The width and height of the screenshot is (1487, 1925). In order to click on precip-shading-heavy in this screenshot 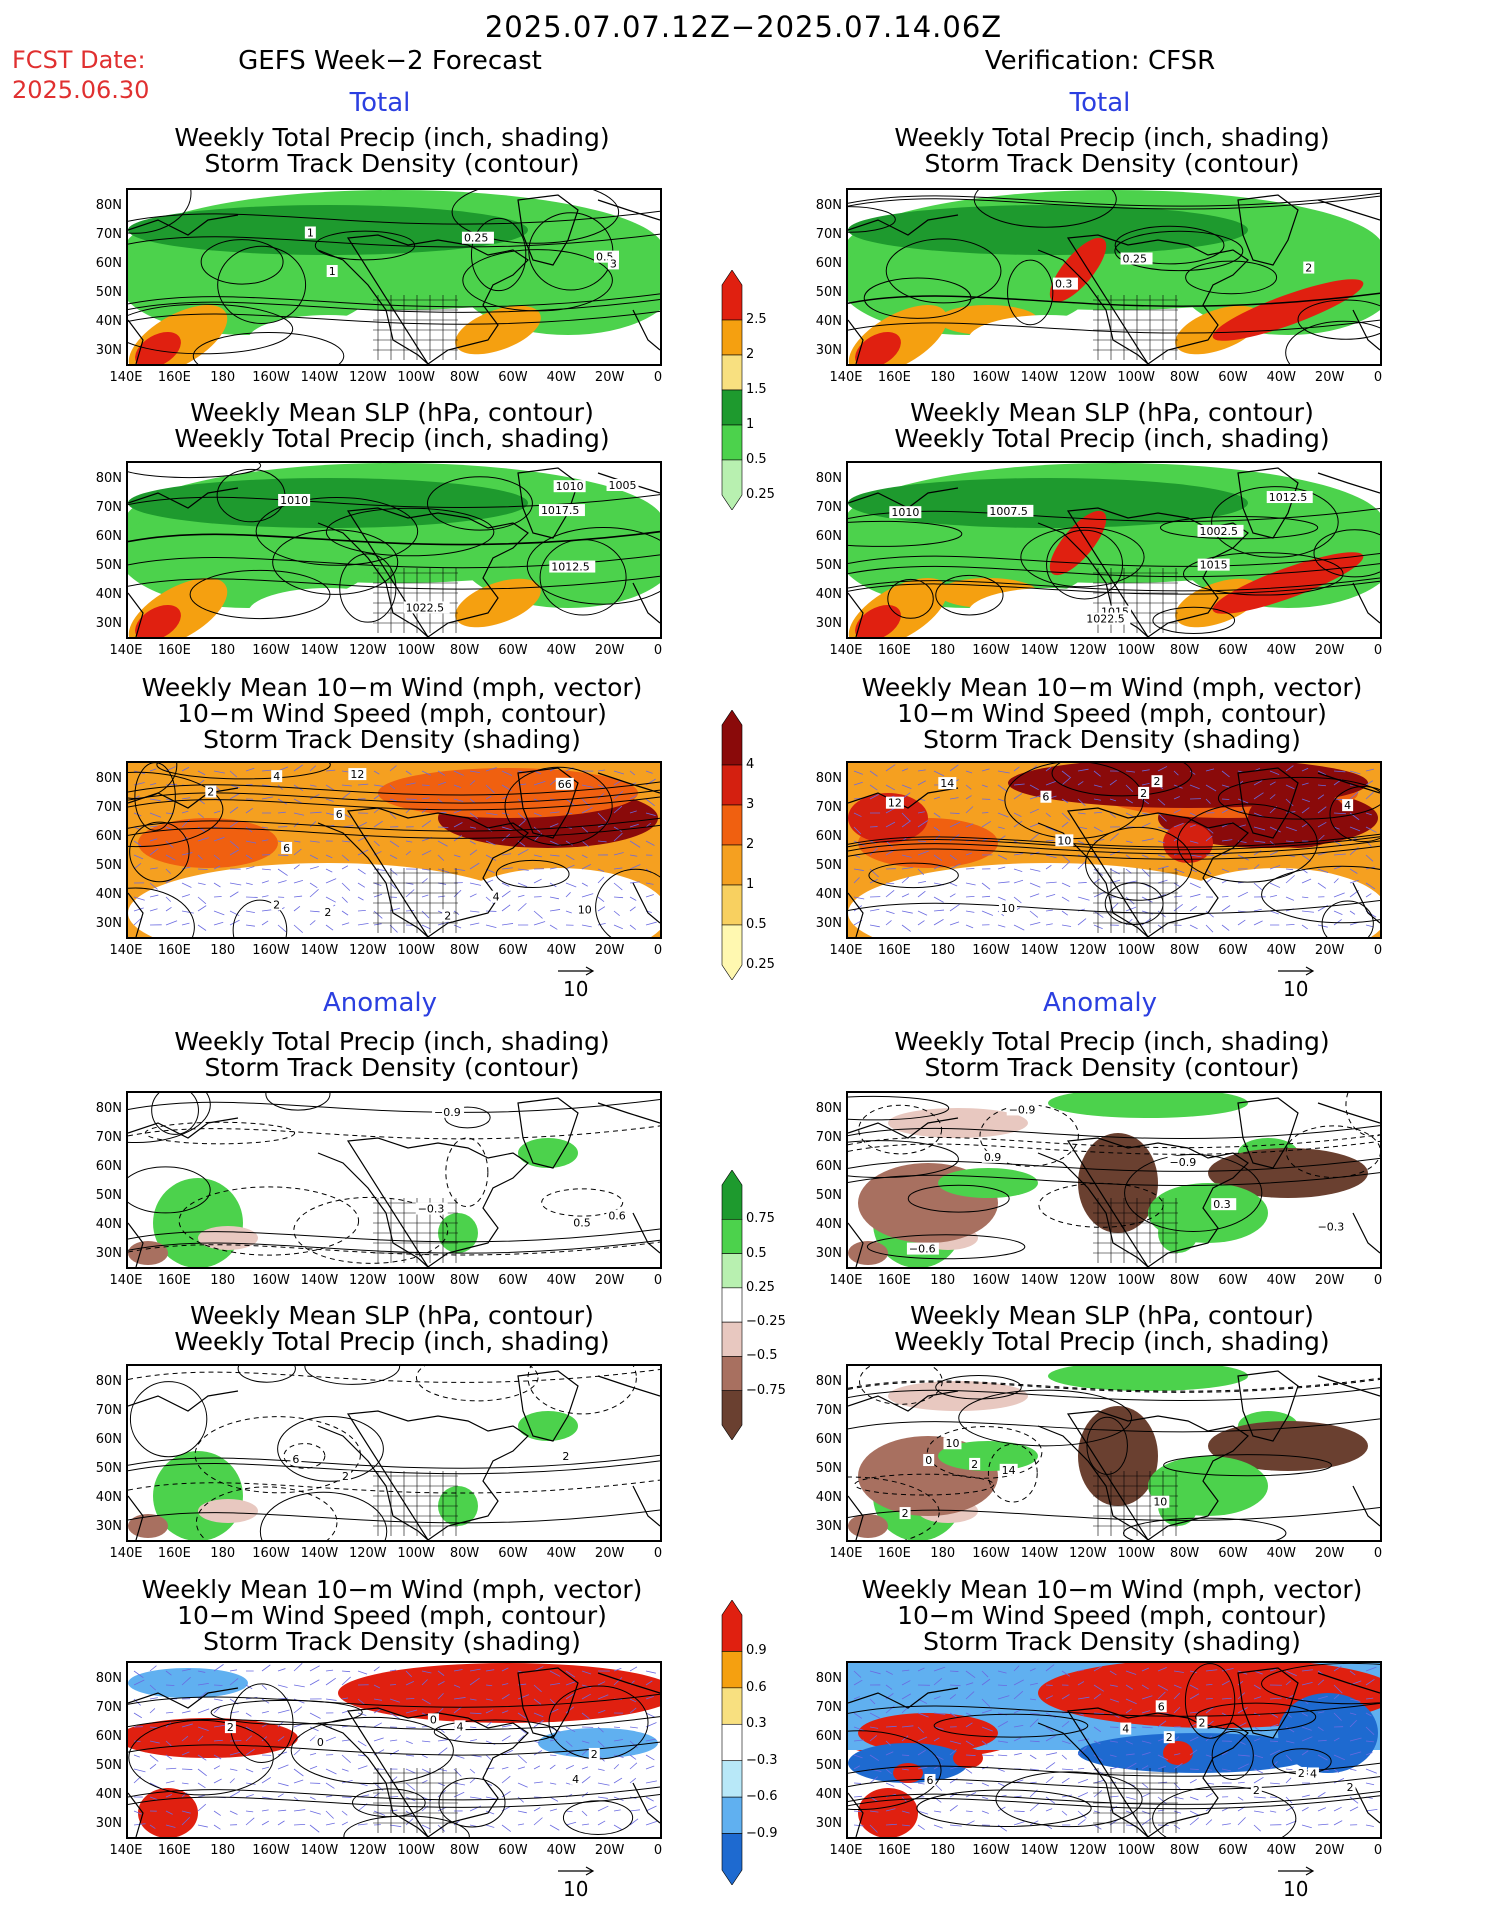, I will do `click(1078, 543)`.